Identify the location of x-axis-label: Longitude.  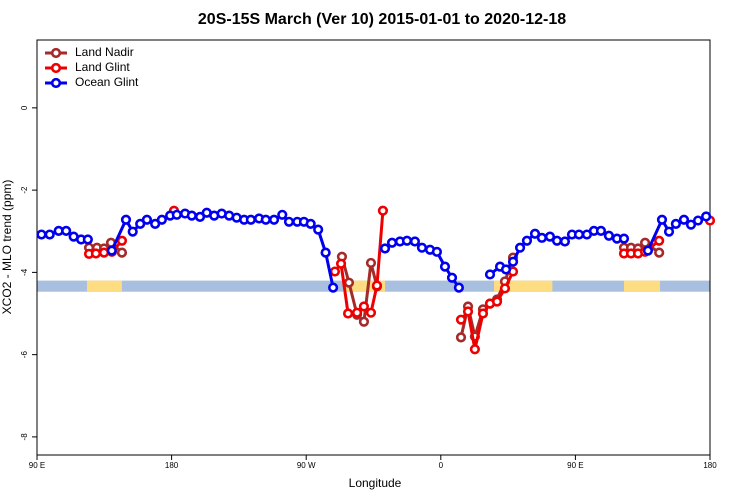
(375, 483).